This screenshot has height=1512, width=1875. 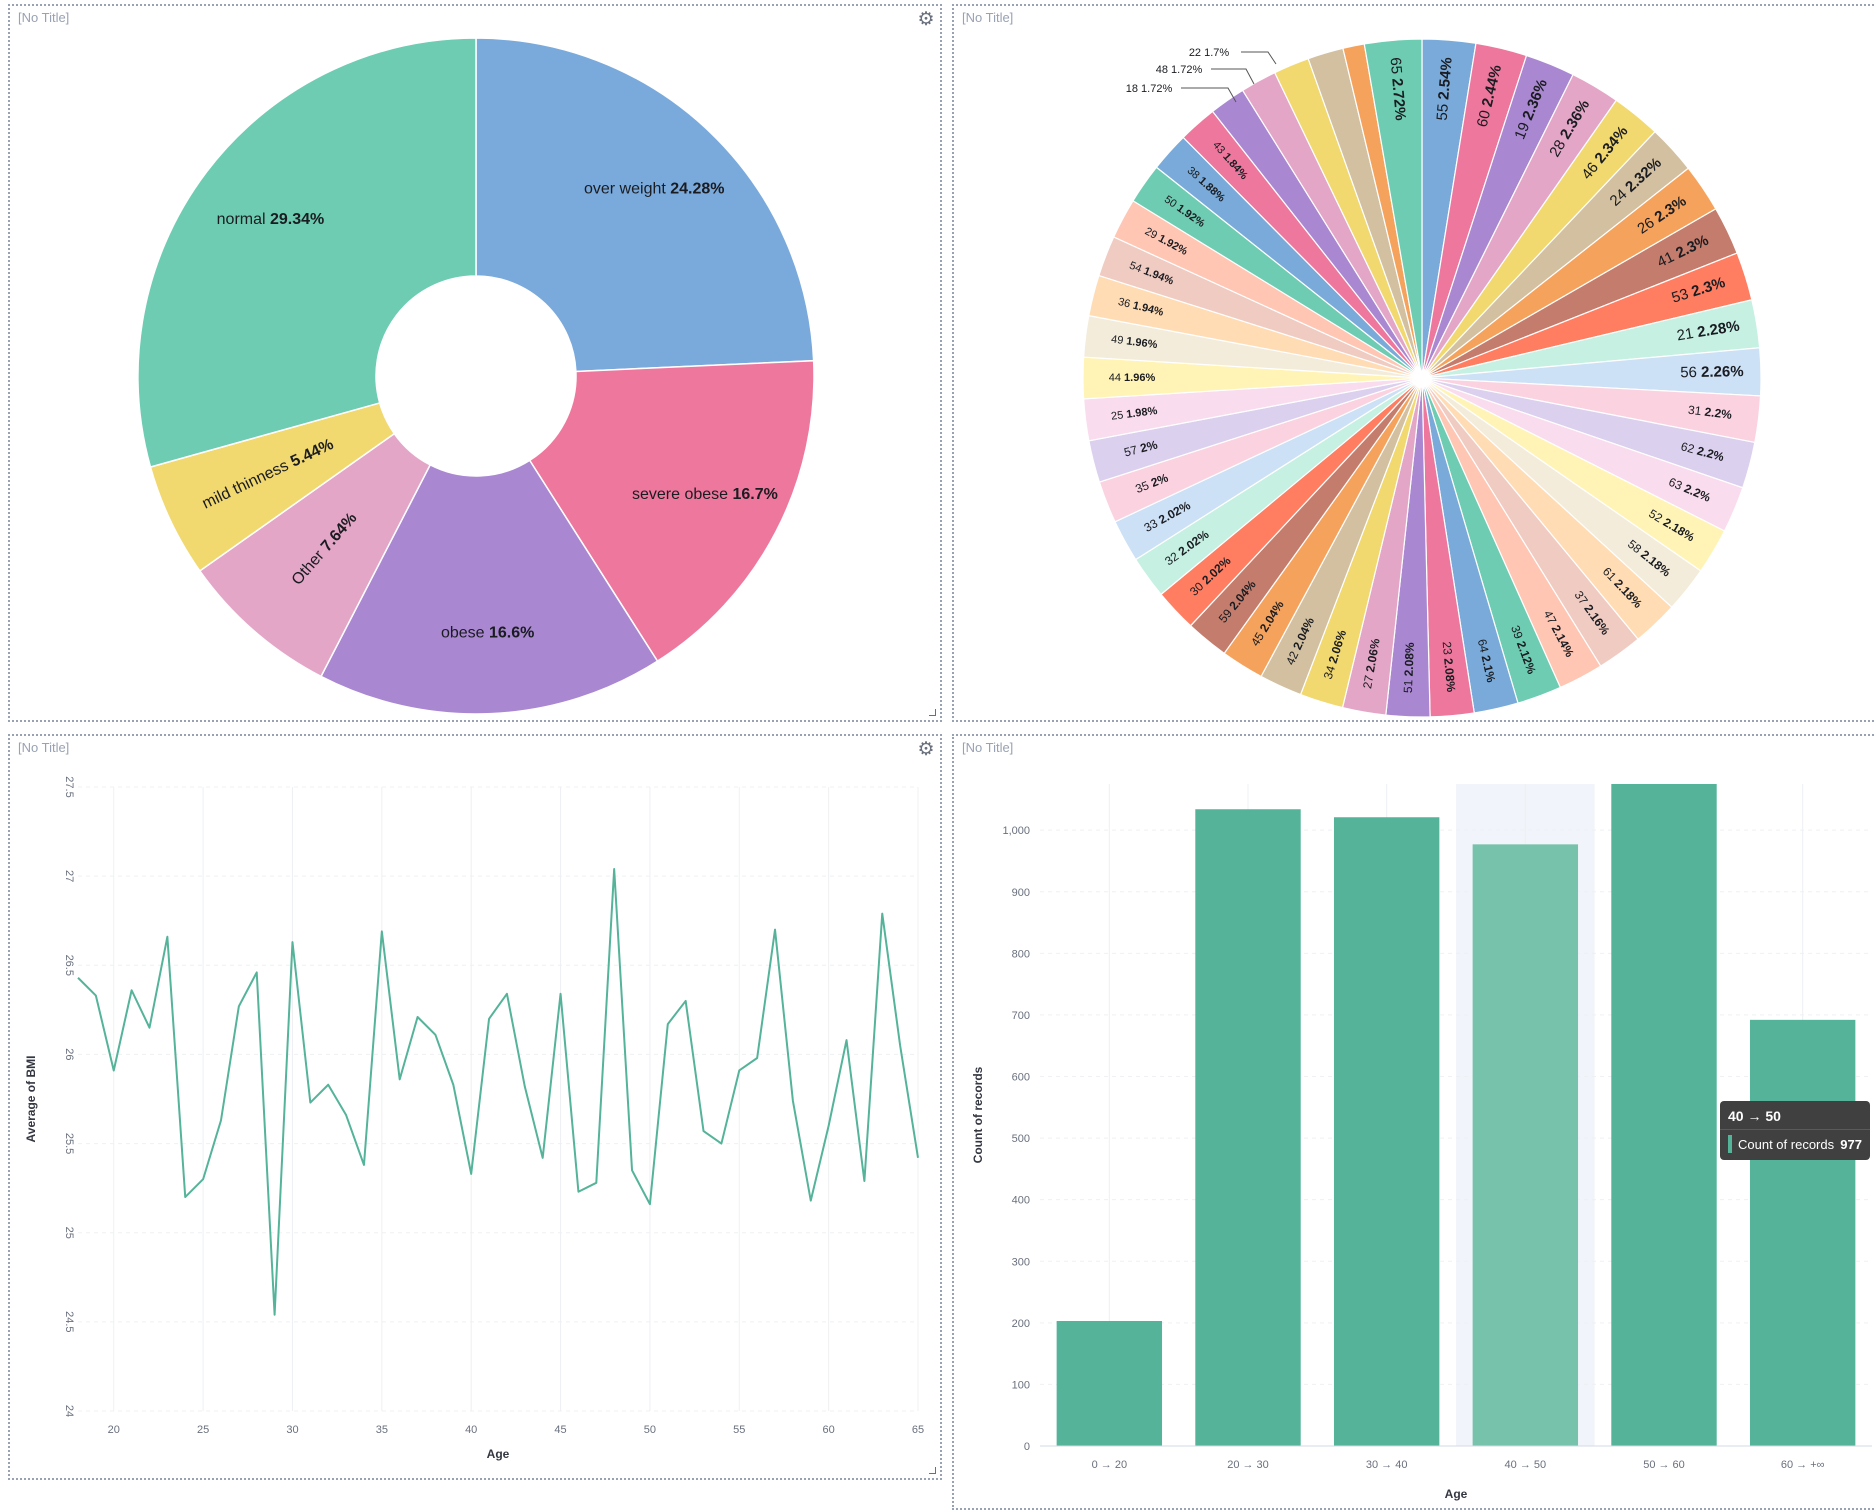 I want to click on tooltip-swatch, so click(x=1730, y=1144).